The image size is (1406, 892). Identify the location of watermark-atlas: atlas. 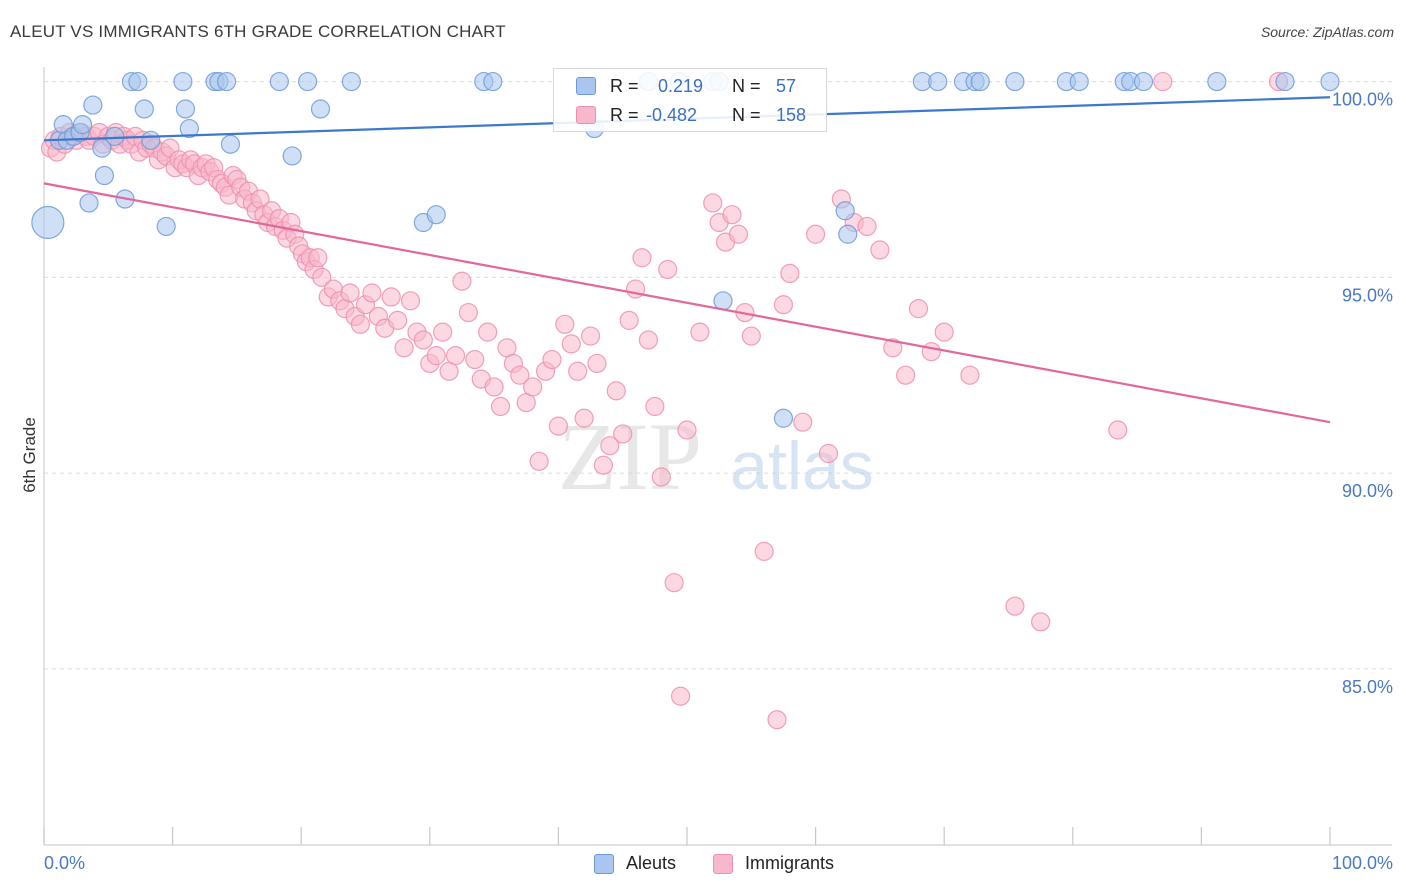
(802, 466).